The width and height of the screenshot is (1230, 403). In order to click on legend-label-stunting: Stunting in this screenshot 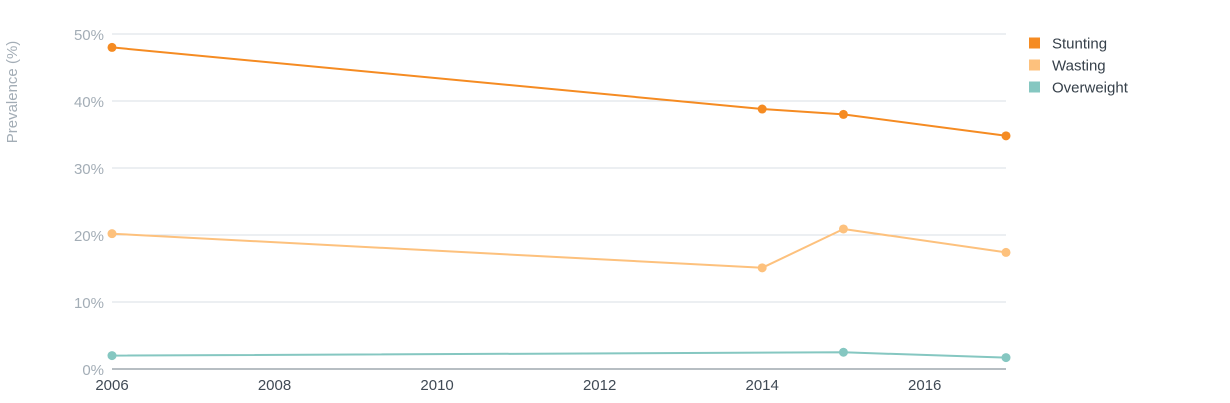, I will do `click(1079, 44)`.